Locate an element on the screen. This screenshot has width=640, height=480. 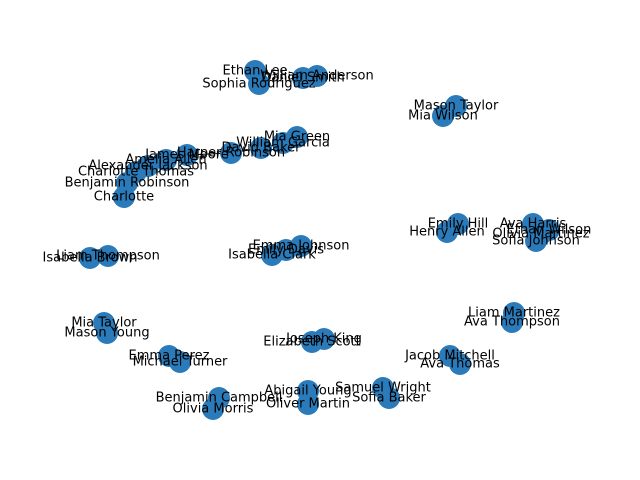
node-william-garcia is located at coordinates (283, 143).